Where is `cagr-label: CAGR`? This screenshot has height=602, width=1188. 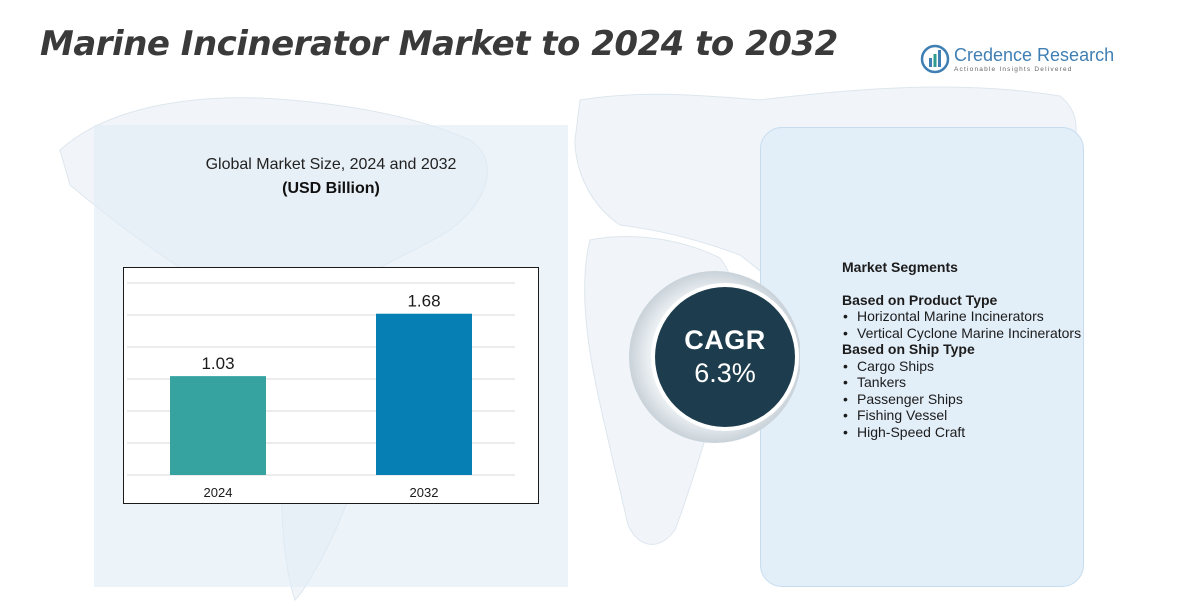 cagr-label: CAGR is located at coordinates (725, 340).